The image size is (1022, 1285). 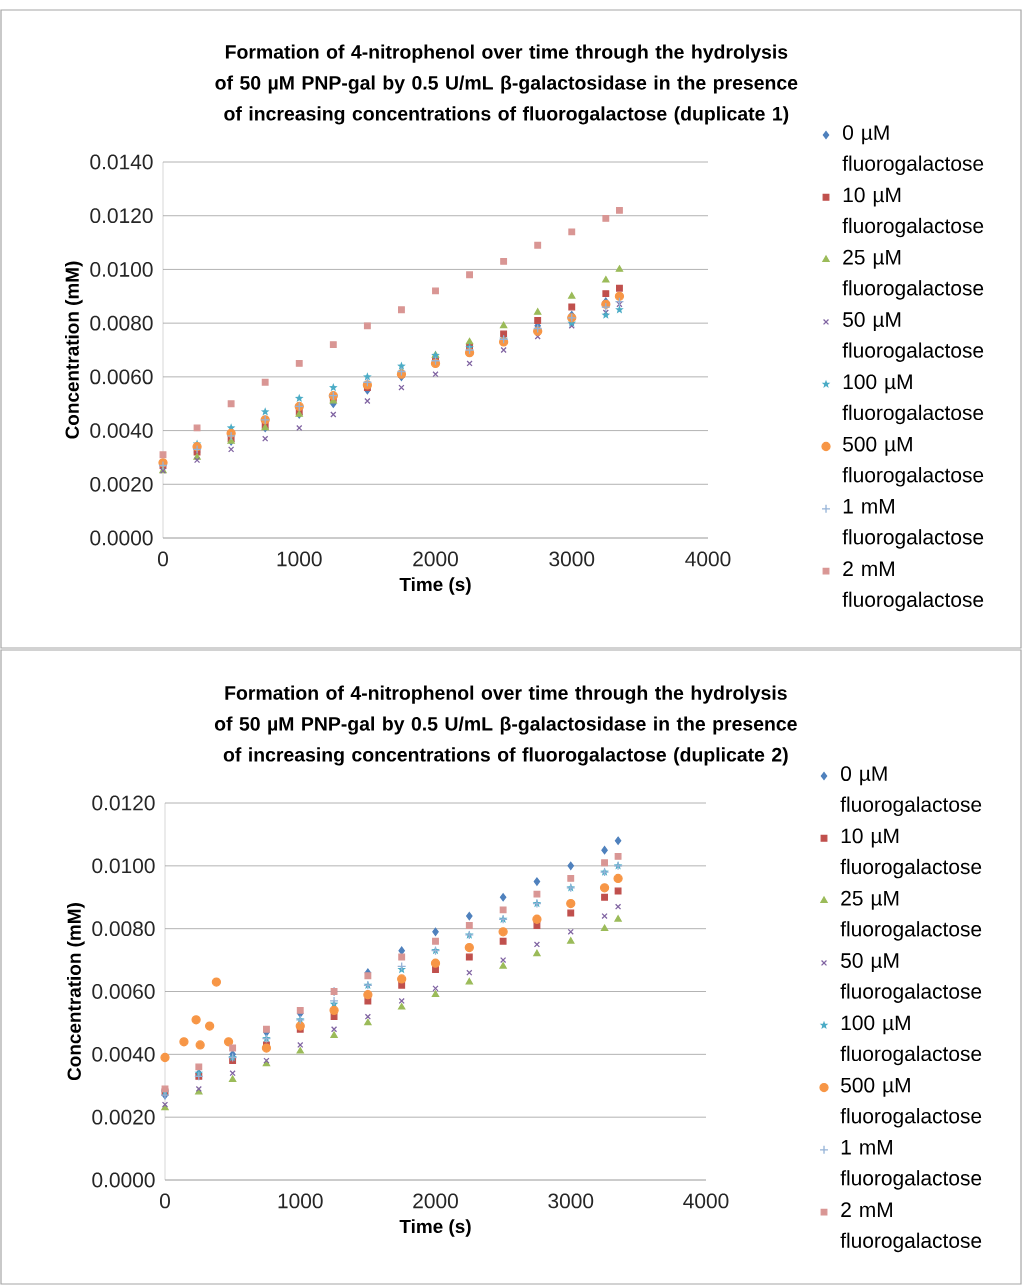 I want to click on chart-title: Formation of 4-nitrophenol over time through the hydrolysis of 50 µM PNP-gal by 0.5 U/mL β-galactosidase in the presence of increasing concentrations of fluorogalactose (duplicate 1), so click(x=506, y=84).